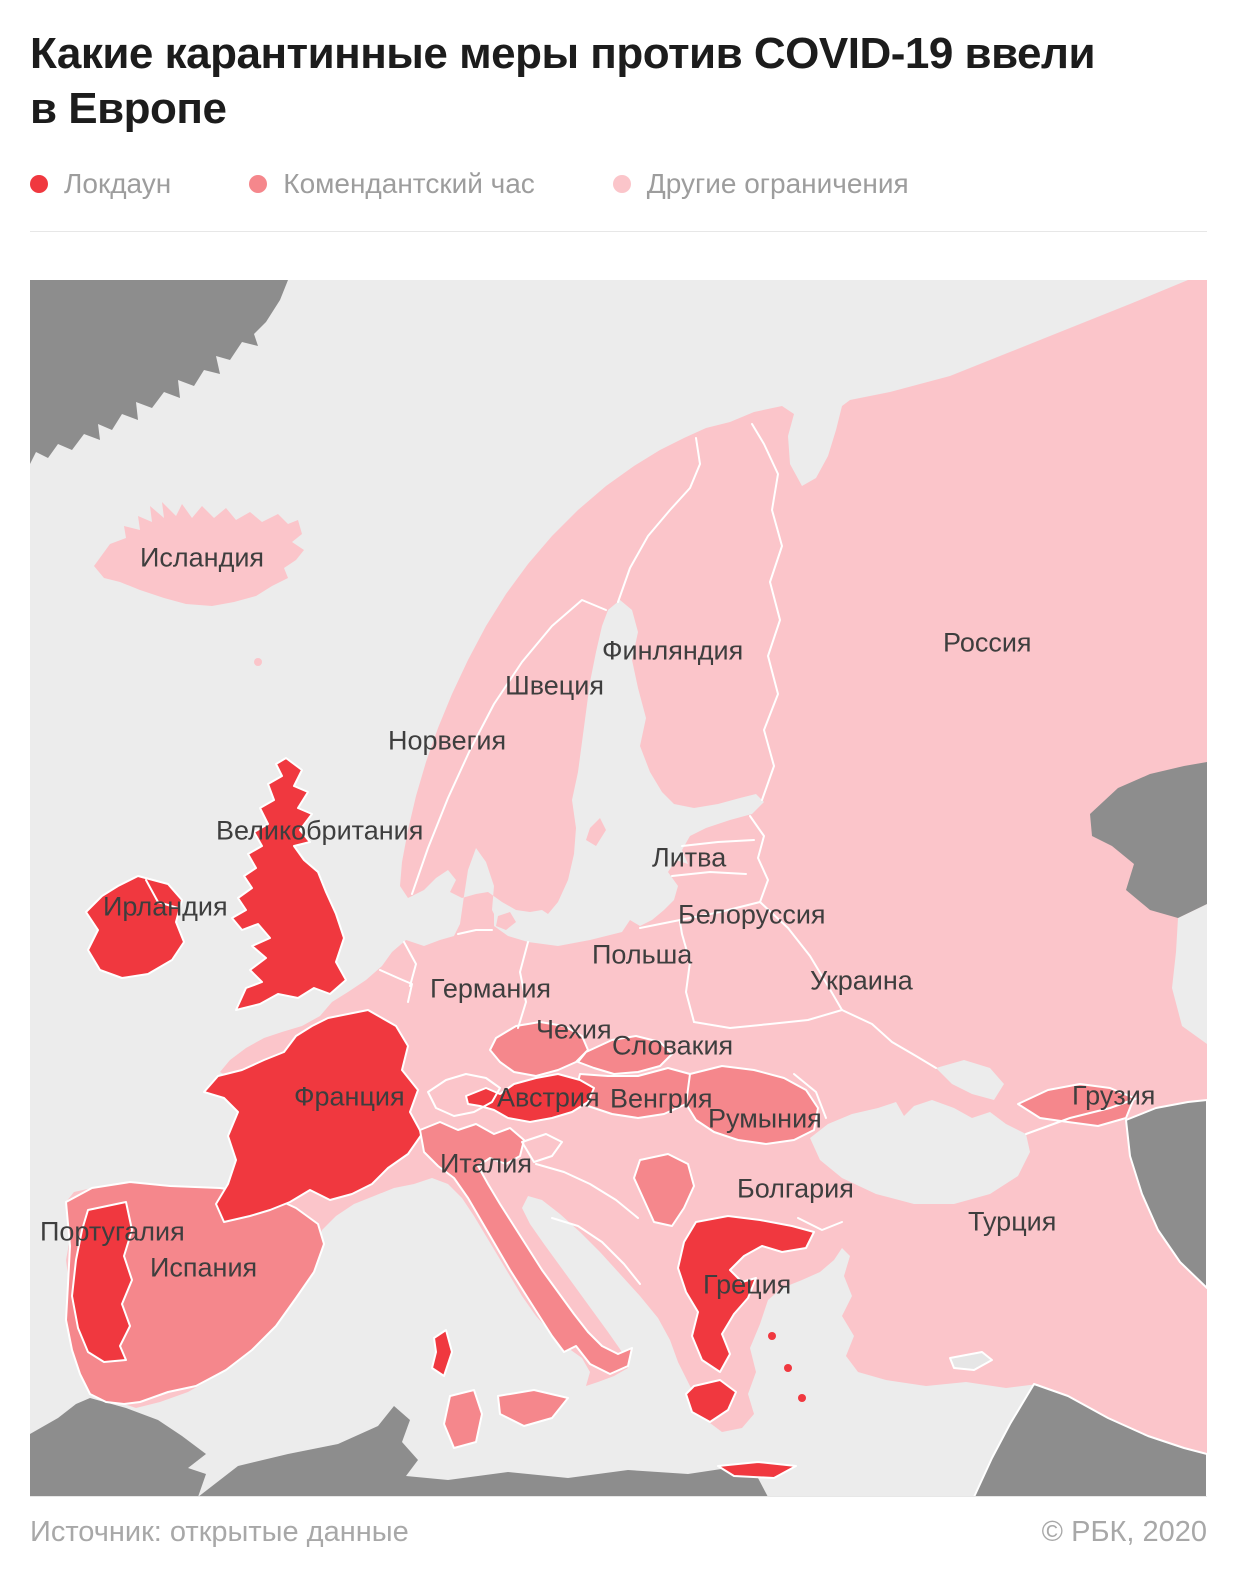 The image size is (1240, 1588). I want to click on corsica-shape, so click(442, 1353).